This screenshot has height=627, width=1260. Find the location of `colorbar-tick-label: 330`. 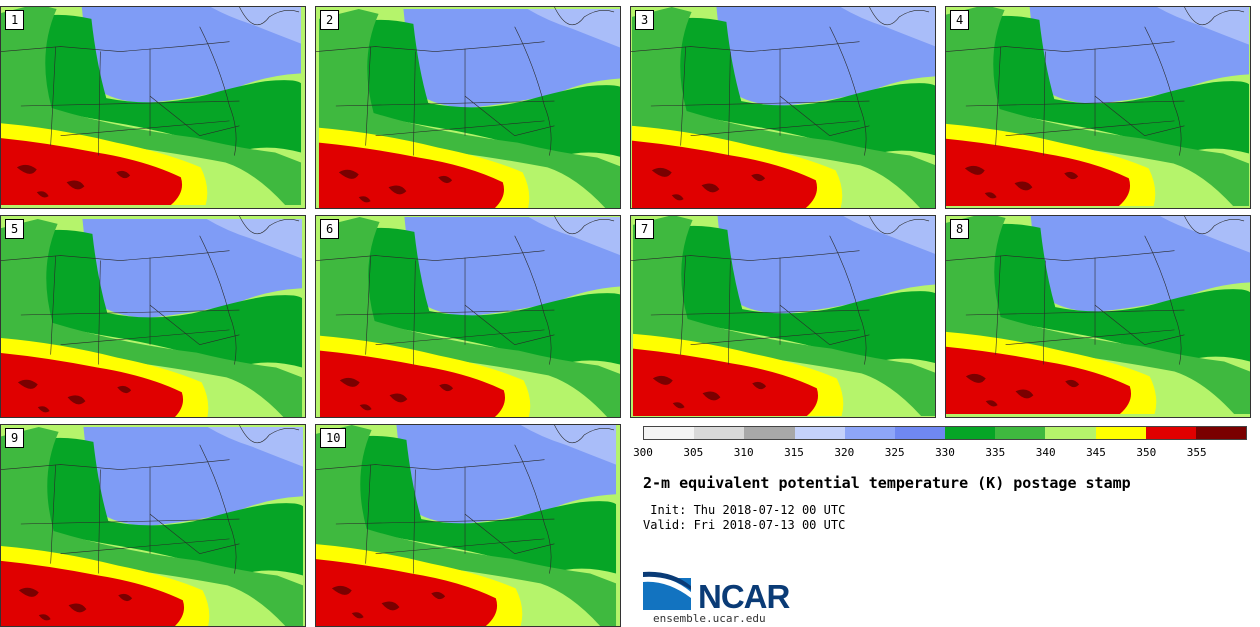

colorbar-tick-label: 330 is located at coordinates (945, 452).